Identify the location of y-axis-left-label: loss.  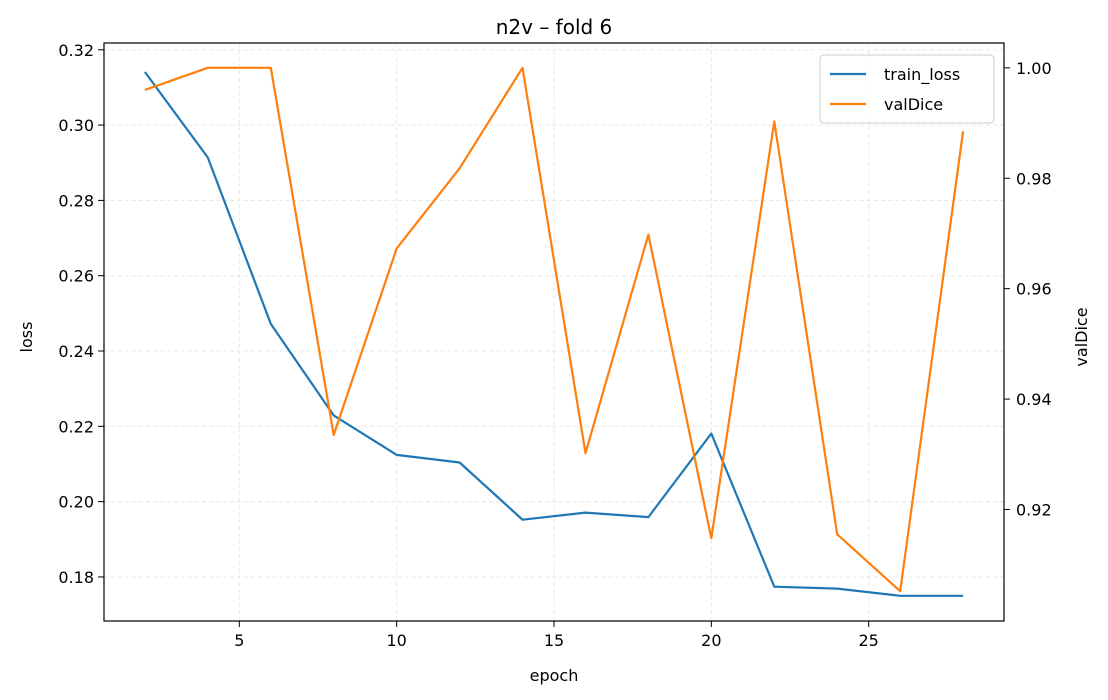
(26, 337).